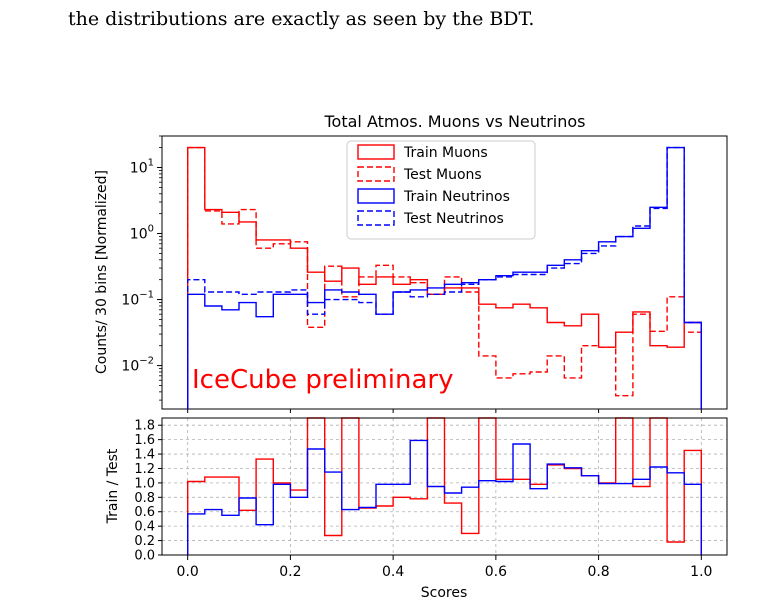  Describe the element at coordinates (496, 572) in the screenshot. I see `x-tick-label-3: 0.6` at that location.